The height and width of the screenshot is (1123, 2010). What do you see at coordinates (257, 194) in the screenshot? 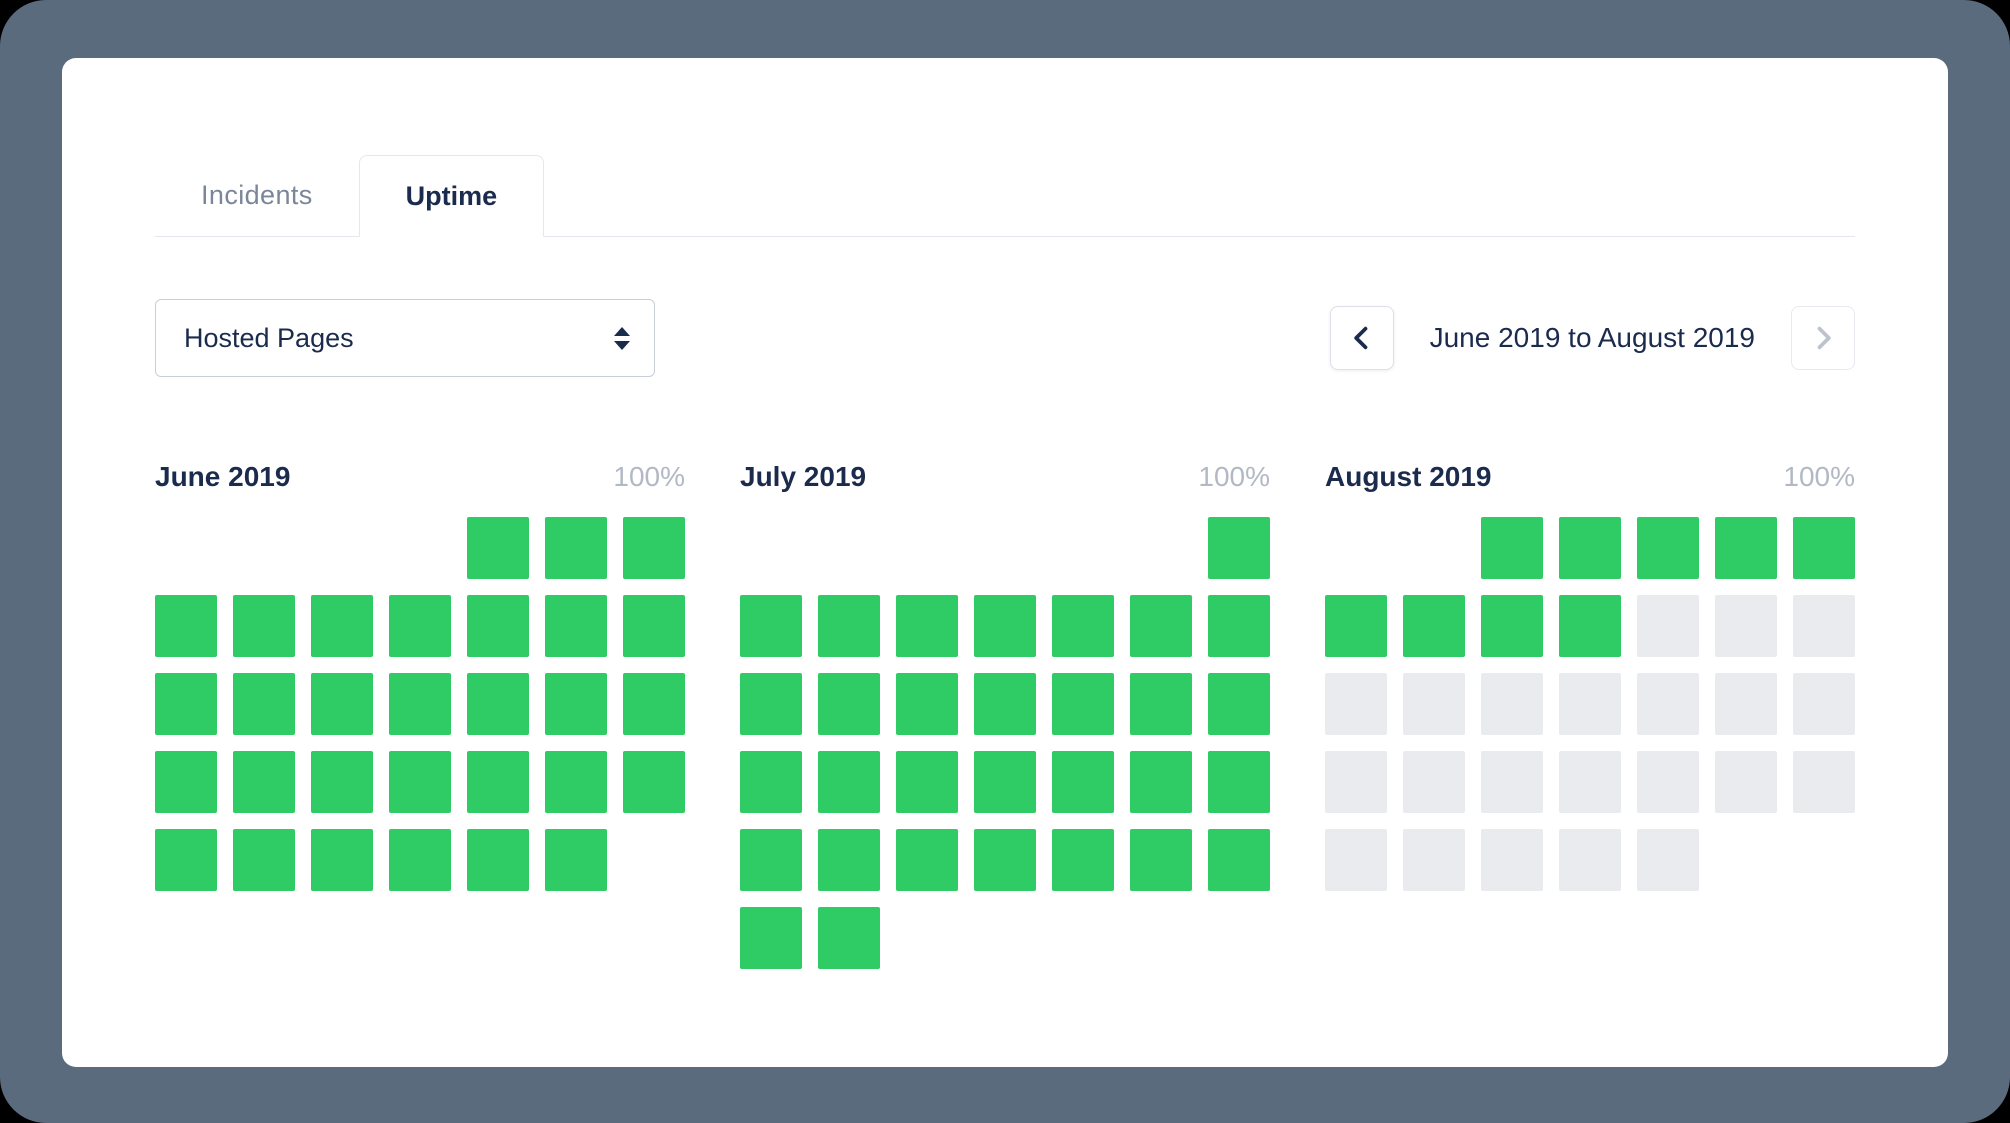
I see `tab-incidents: Incidents` at bounding box center [257, 194].